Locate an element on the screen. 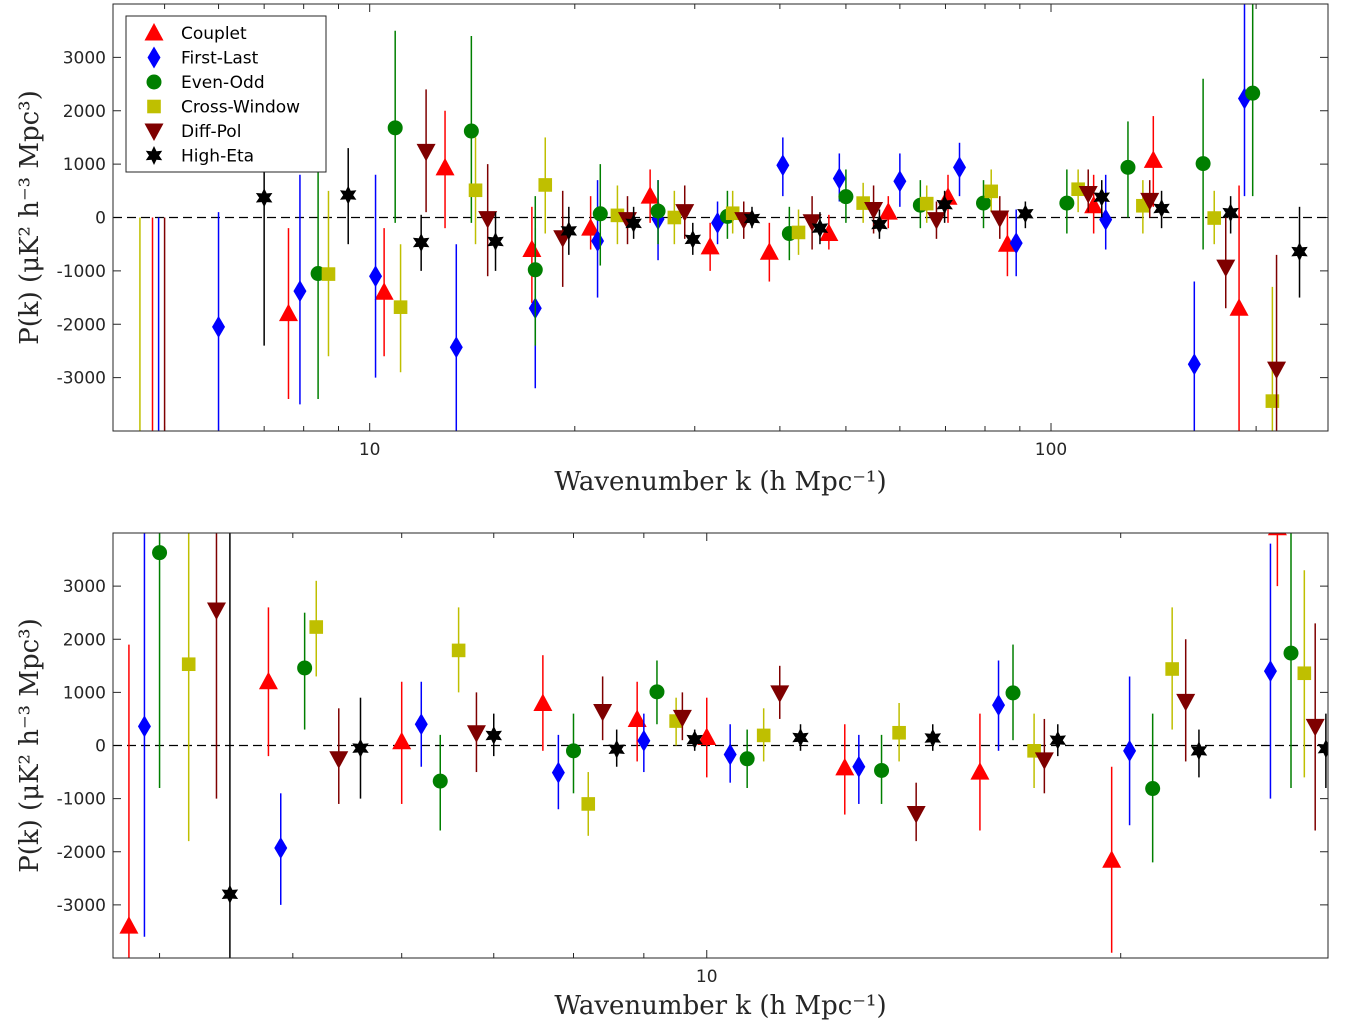  legend-label: Cross-Window is located at coordinates (240, 108).